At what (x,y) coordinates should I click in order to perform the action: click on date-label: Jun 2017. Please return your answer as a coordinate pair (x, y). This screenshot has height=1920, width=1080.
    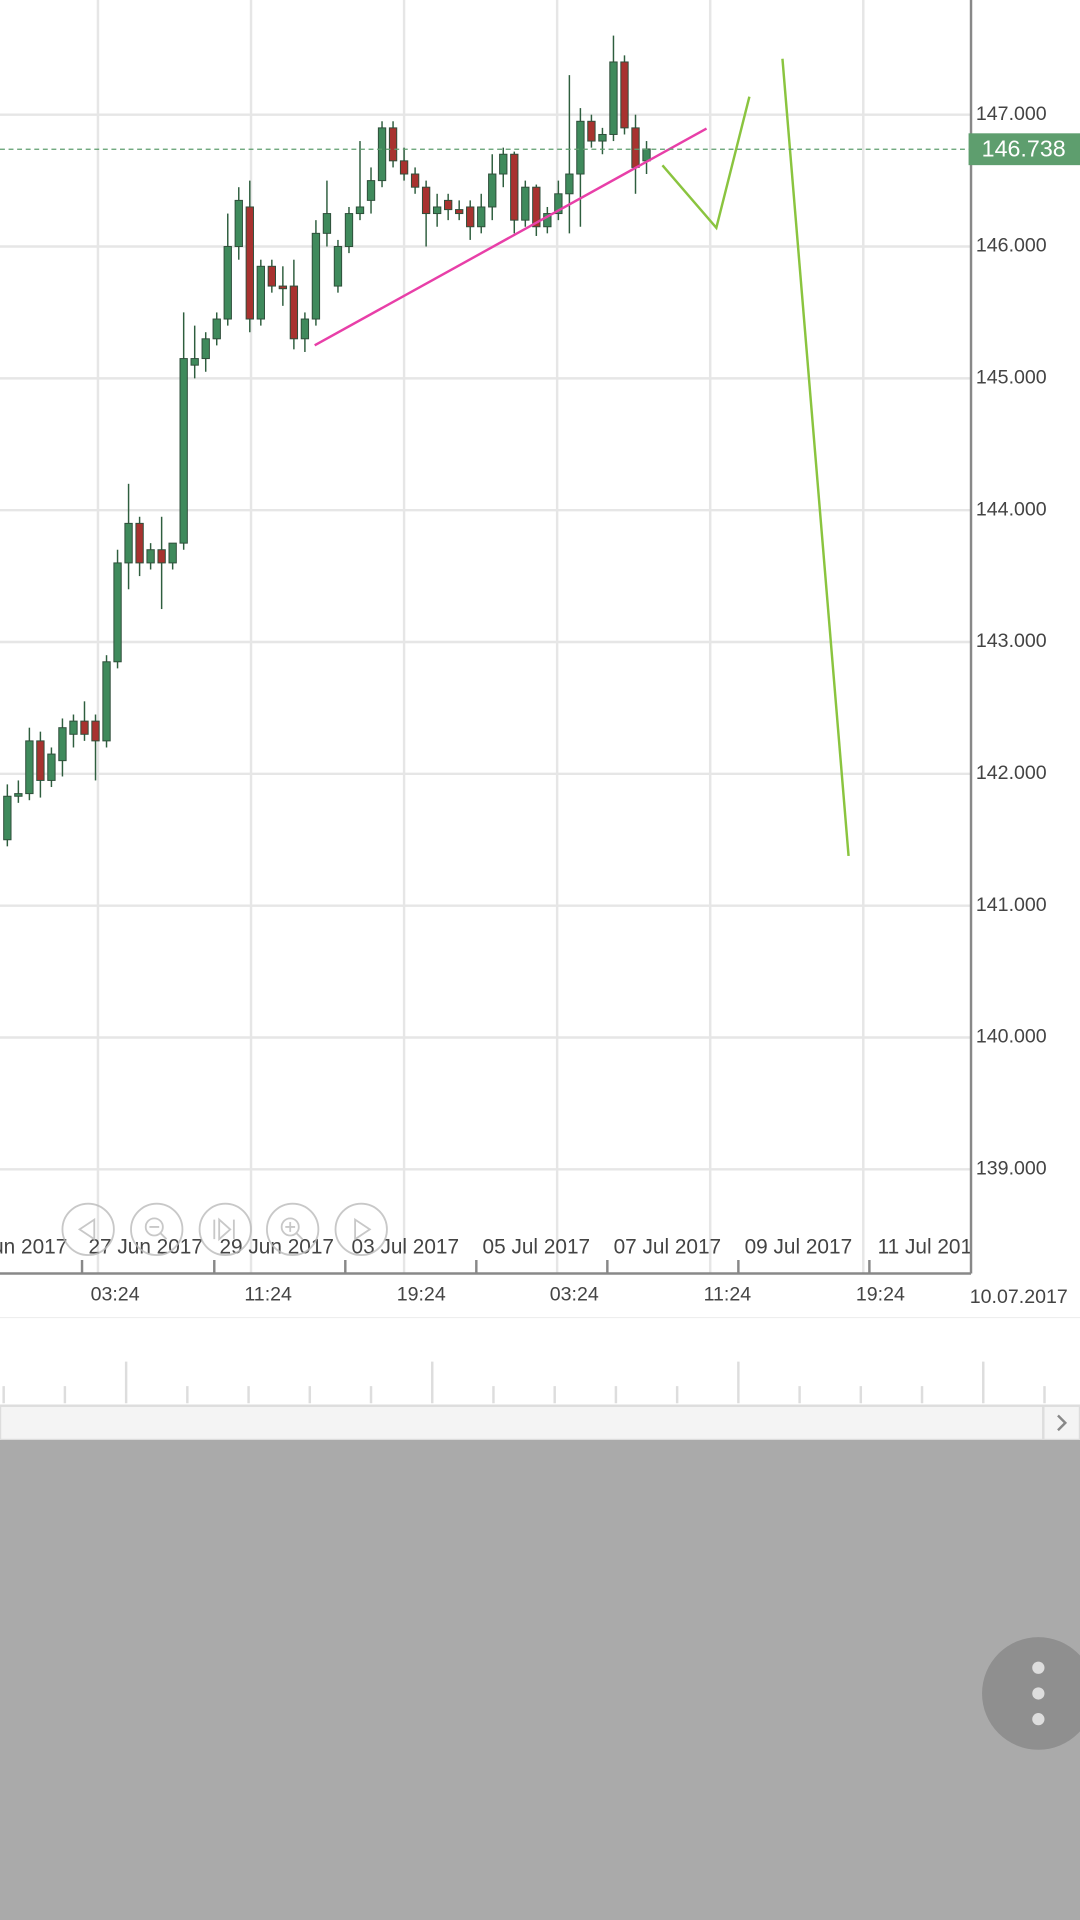
    Looking at the image, I should click on (33, 1246).